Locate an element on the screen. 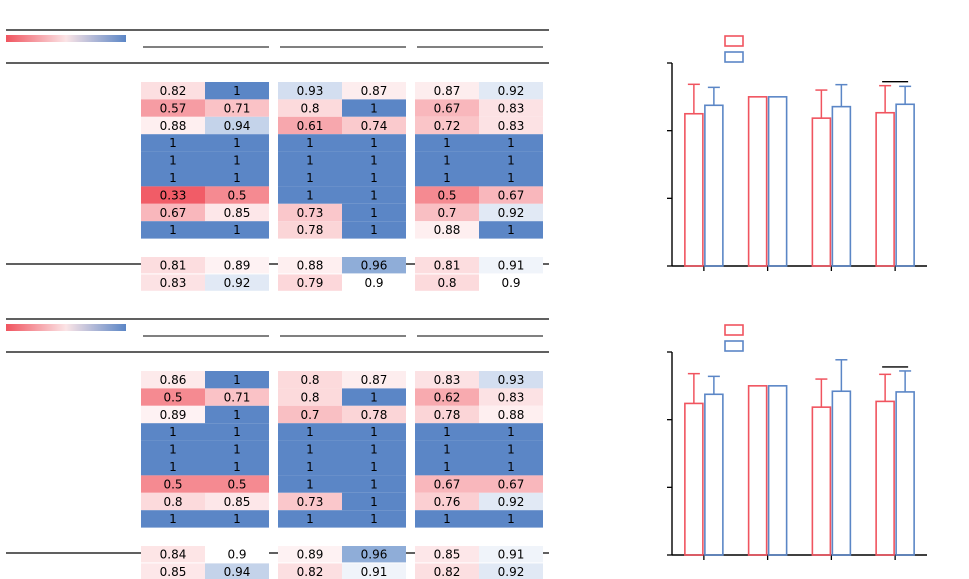 This screenshot has width=969, height=579. heat-cell-value: 0.5 is located at coordinates (236, 195).